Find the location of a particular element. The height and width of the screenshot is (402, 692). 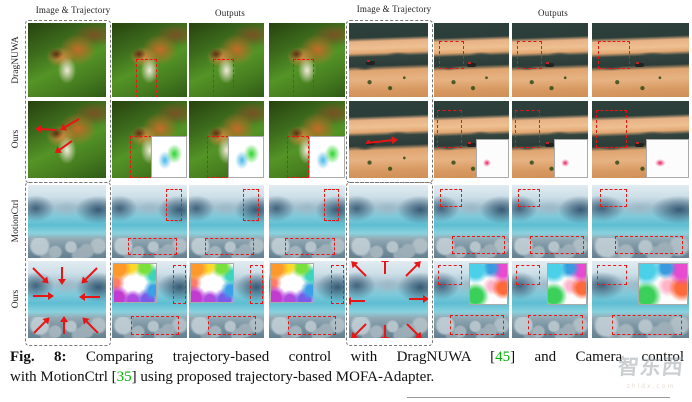

header-right-input: Image & Trajectory is located at coordinates (394, 9).